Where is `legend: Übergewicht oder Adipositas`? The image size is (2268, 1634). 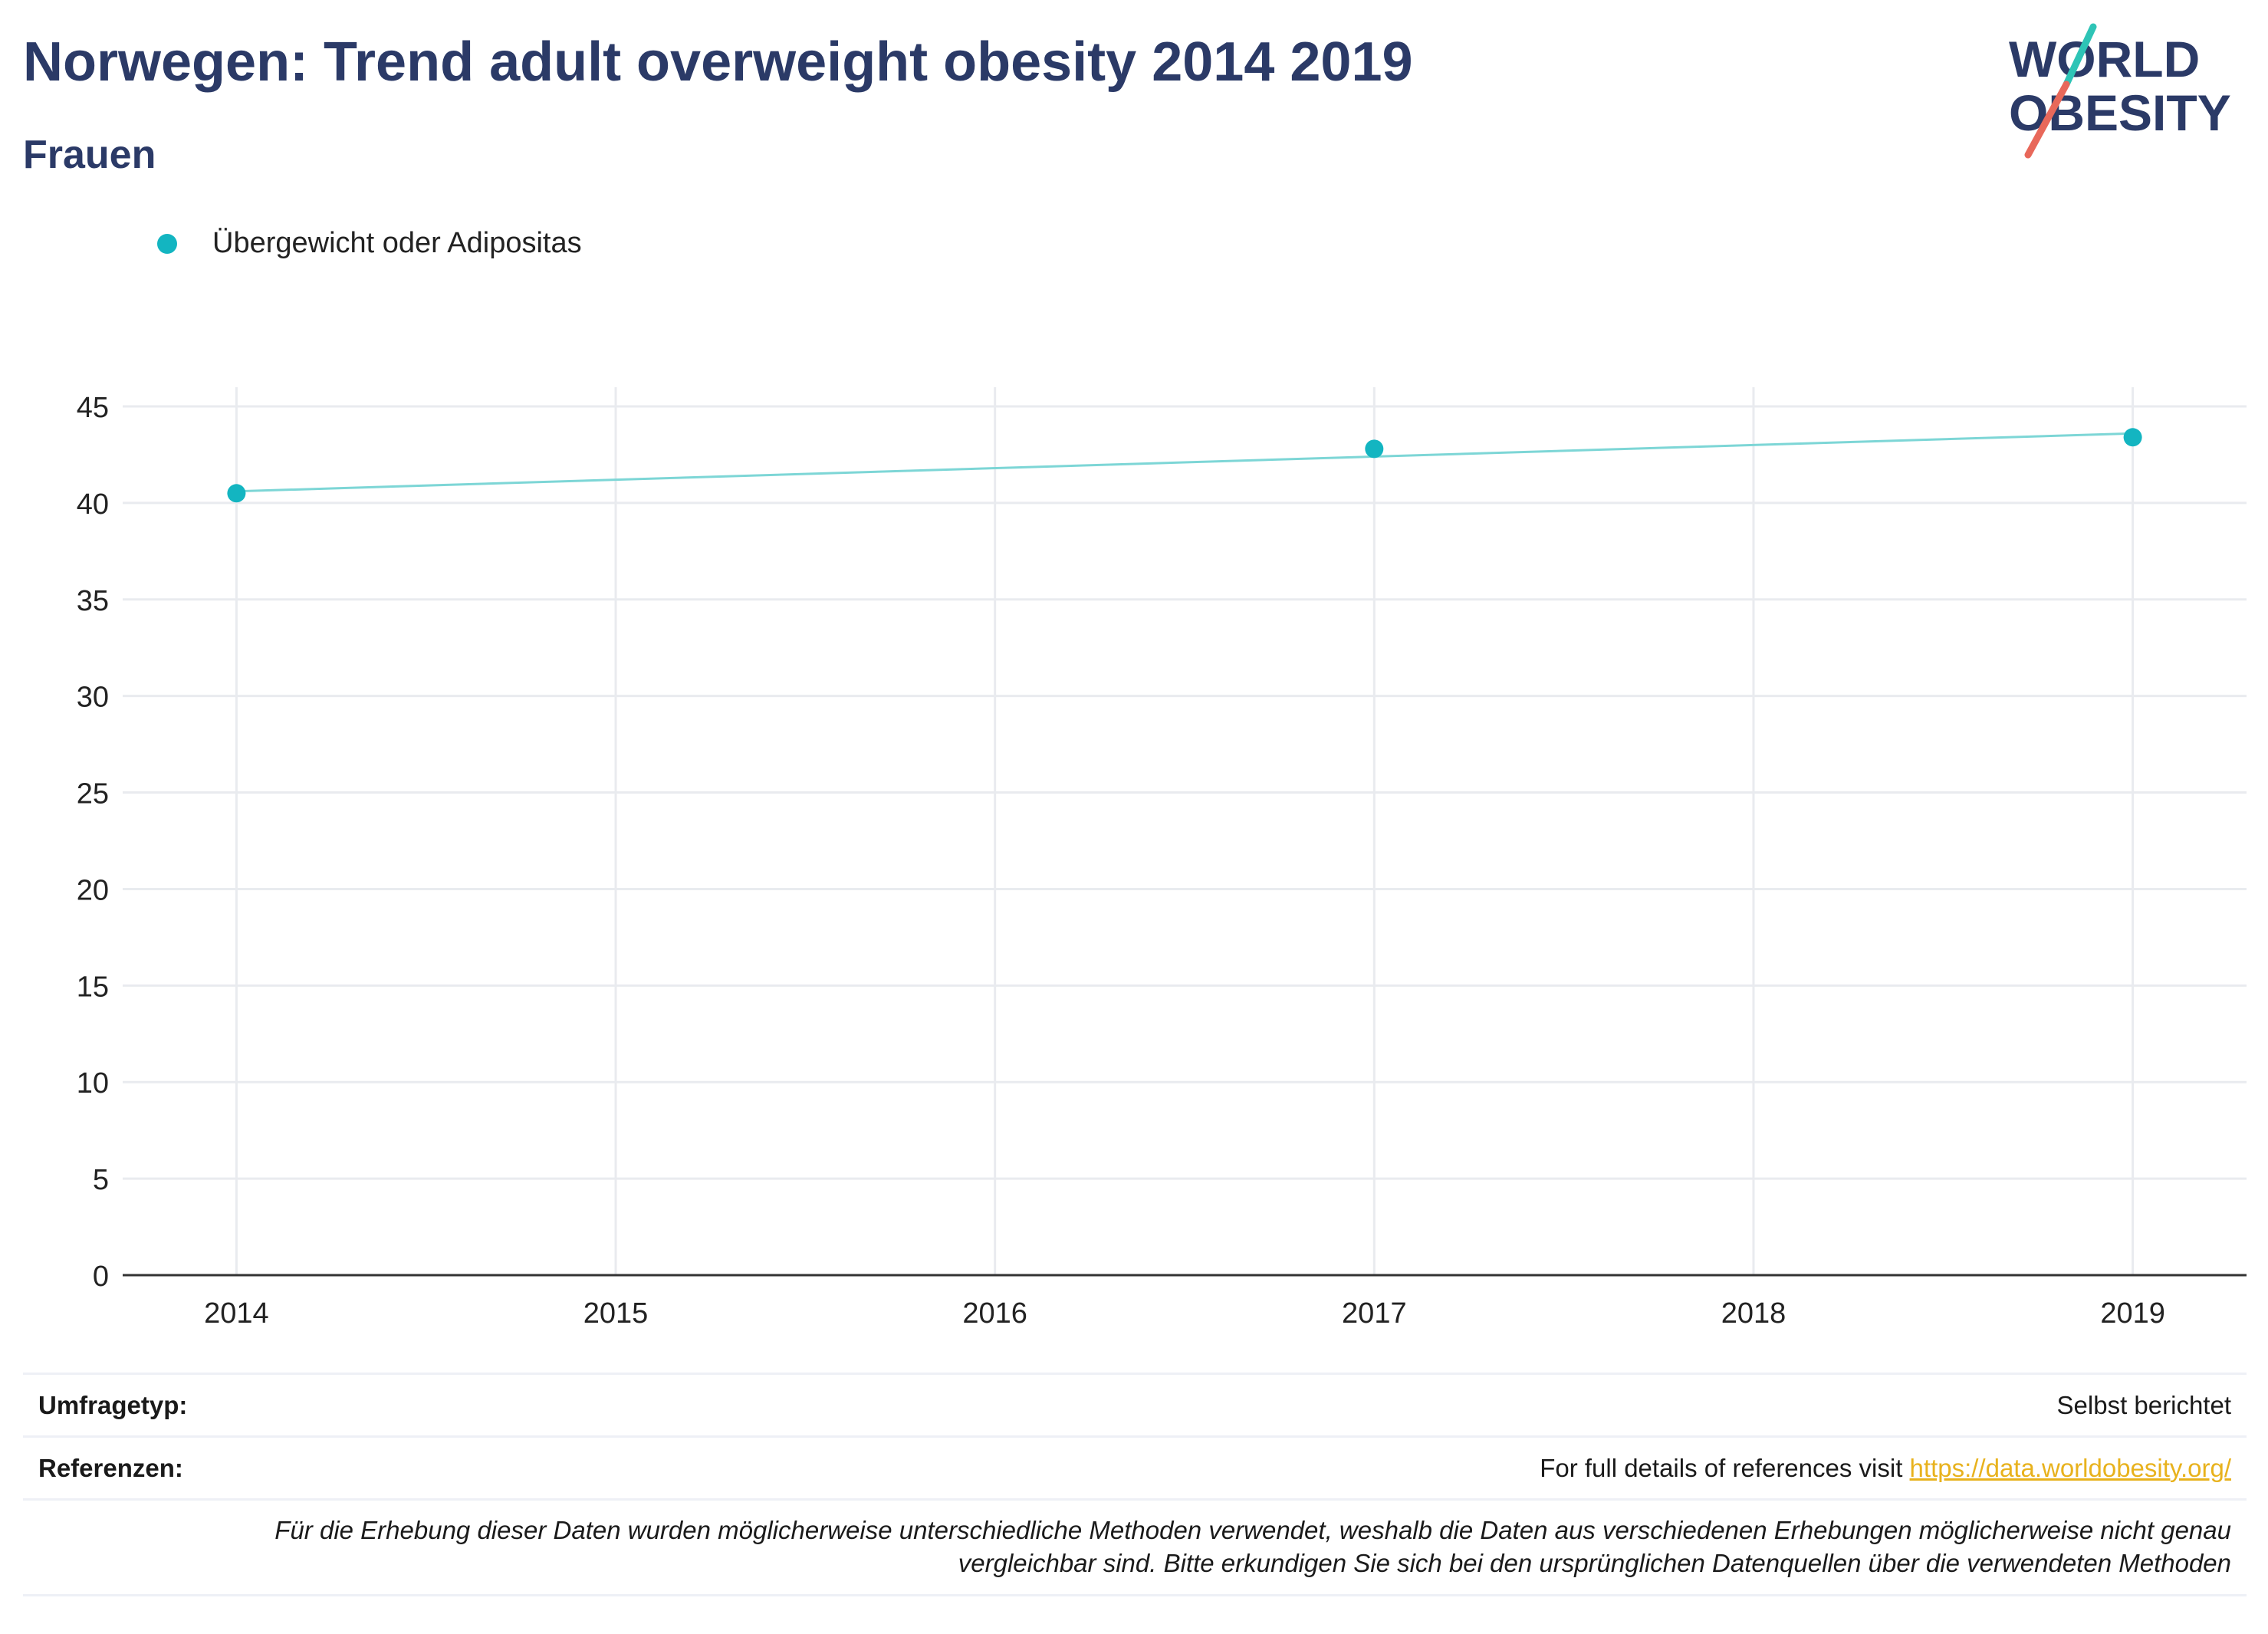 legend: Übergewicht oder Adipositas is located at coordinates (369, 244).